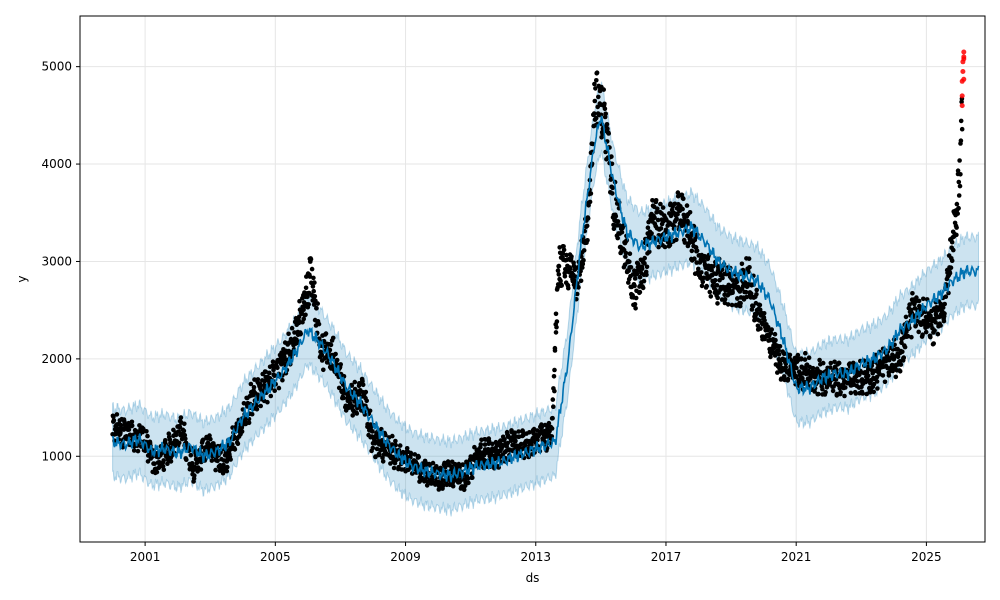 This screenshot has height=600, width=1000. What do you see at coordinates (666, 557) in the screenshot?
I see `x-tick-label: 2017` at bounding box center [666, 557].